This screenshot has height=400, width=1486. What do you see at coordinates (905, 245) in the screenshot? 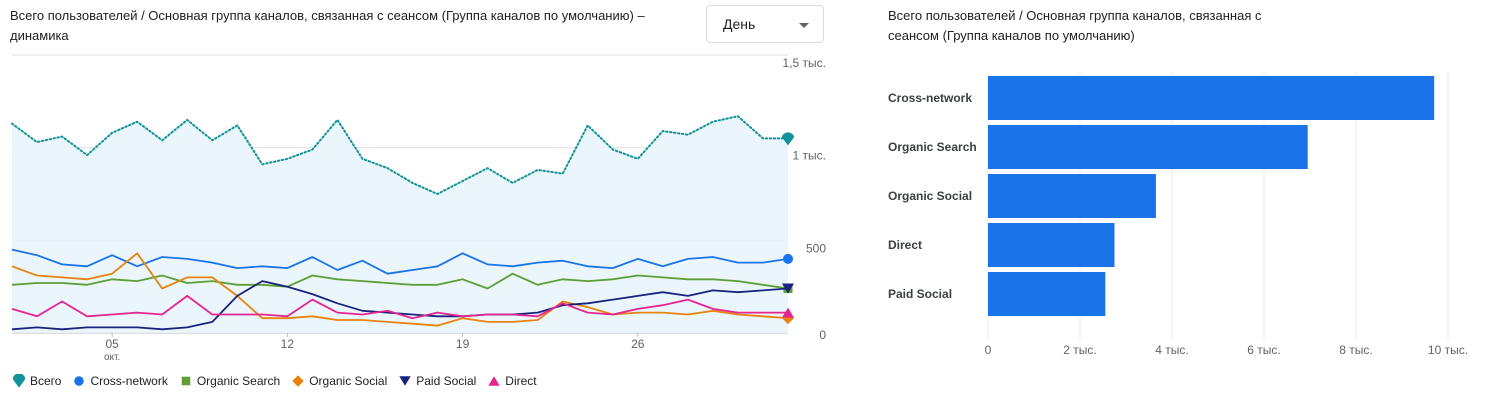
I see `category-label: Direct` at bounding box center [905, 245].